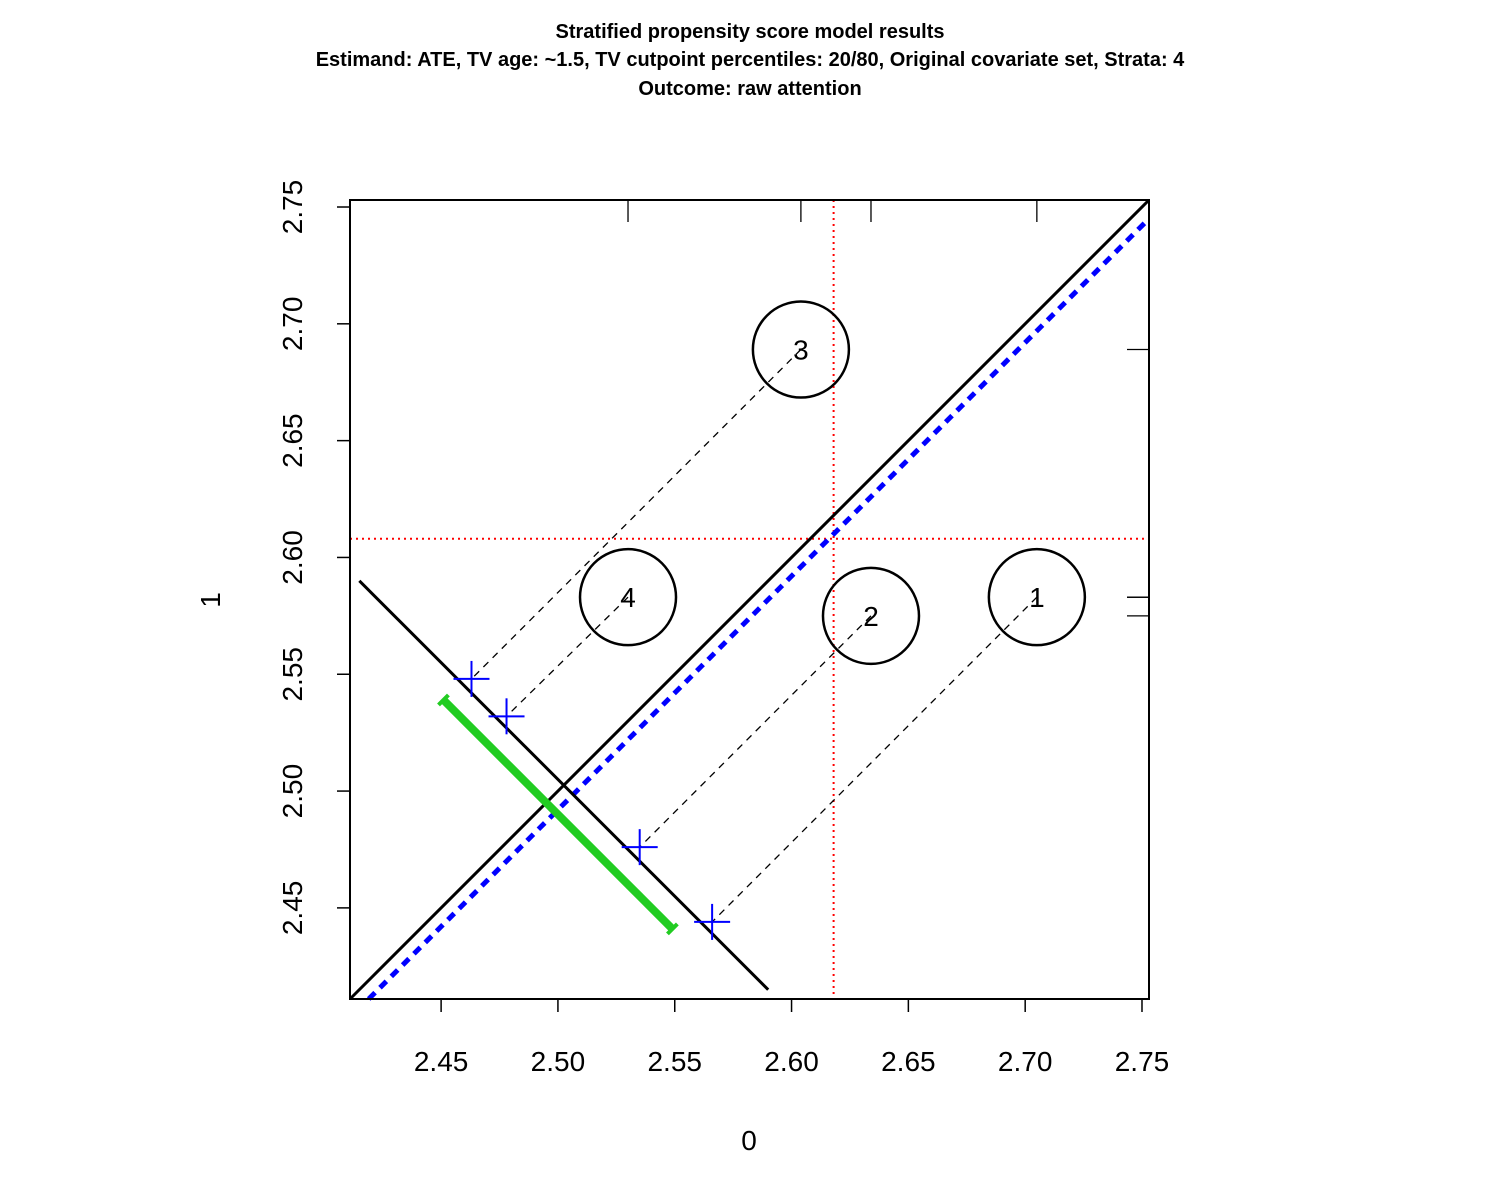 The height and width of the screenshot is (1200, 1500). I want to click on y-axis: 2.45 2.50 2.55 2.60 2.65 2.70 2.75, so click(313, 557).